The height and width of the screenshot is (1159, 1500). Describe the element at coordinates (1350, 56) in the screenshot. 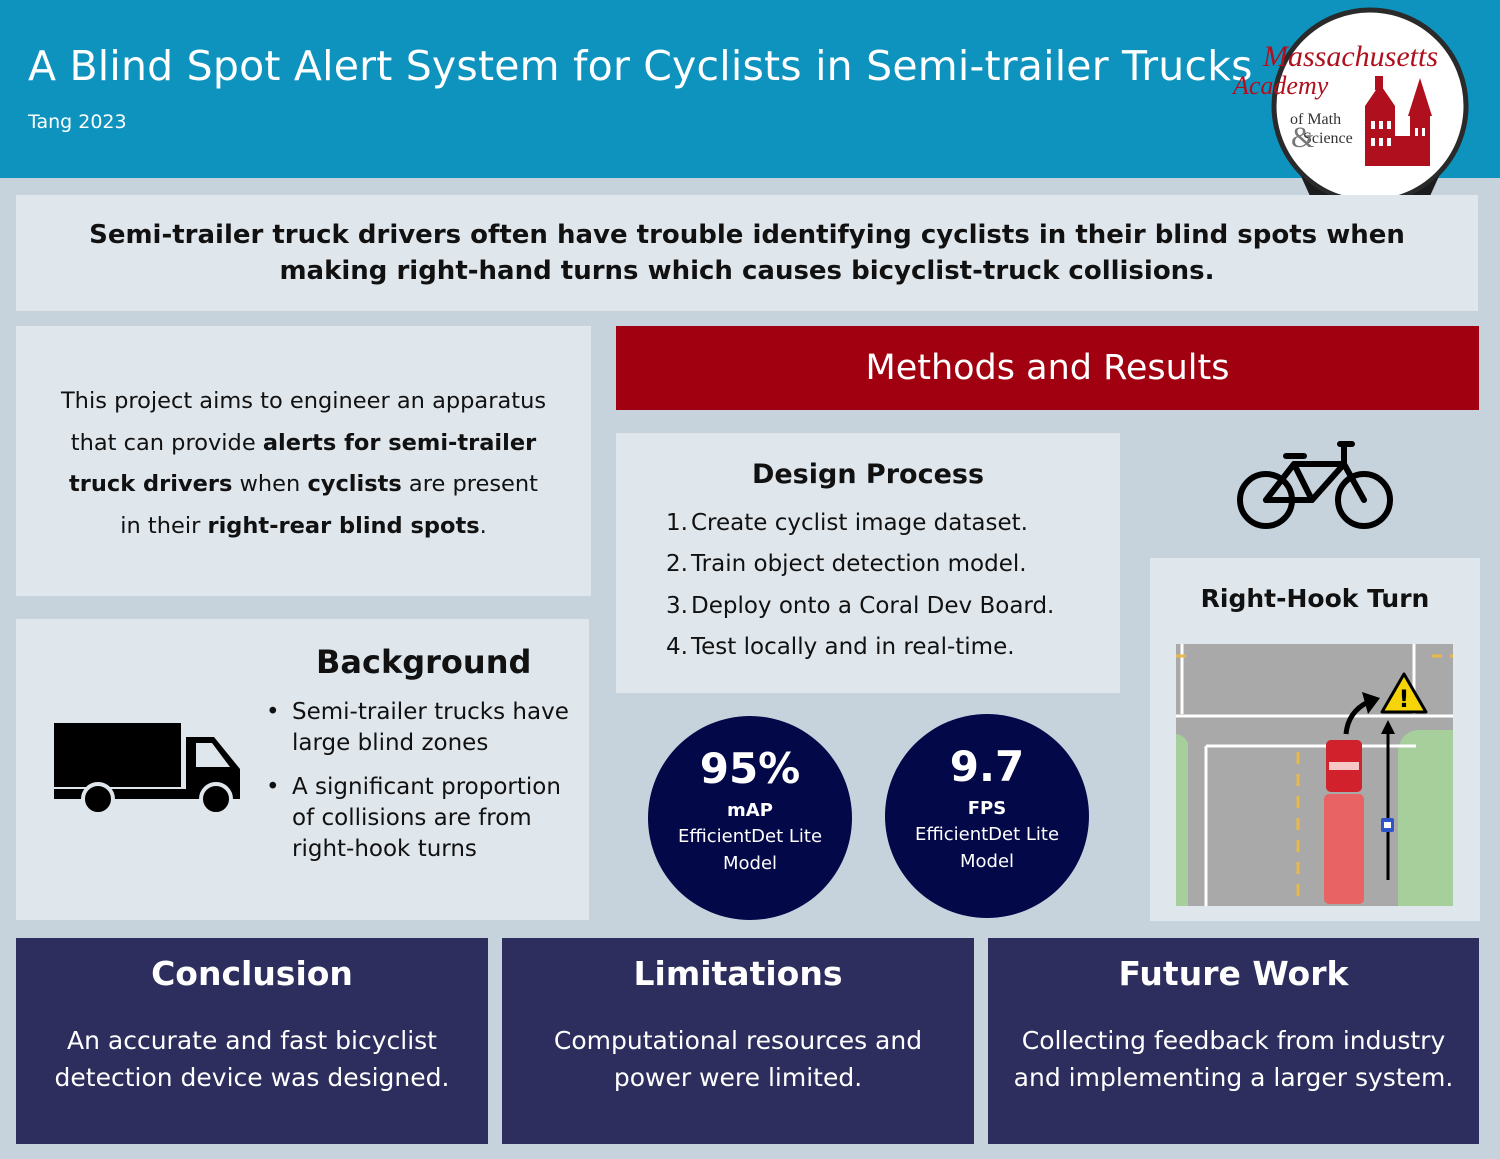

I see `svg-text: Massachusetts` at that location.